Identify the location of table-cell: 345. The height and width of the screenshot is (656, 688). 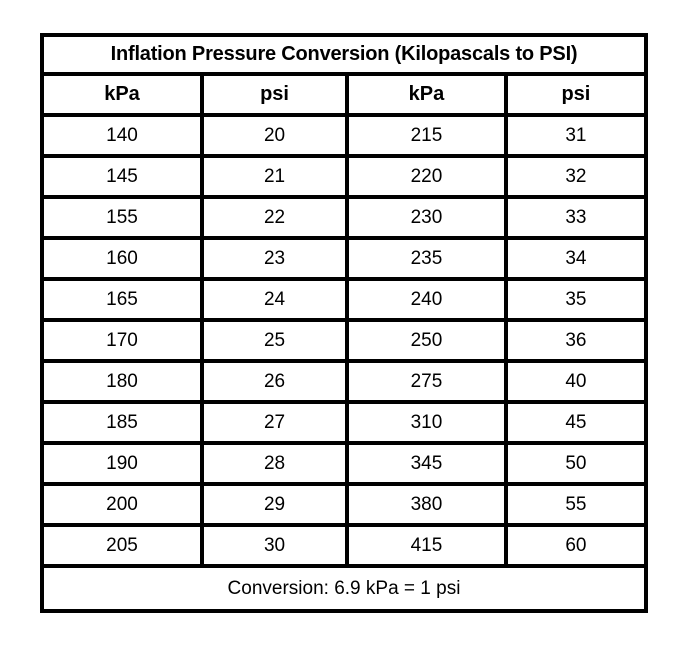
(426, 463).